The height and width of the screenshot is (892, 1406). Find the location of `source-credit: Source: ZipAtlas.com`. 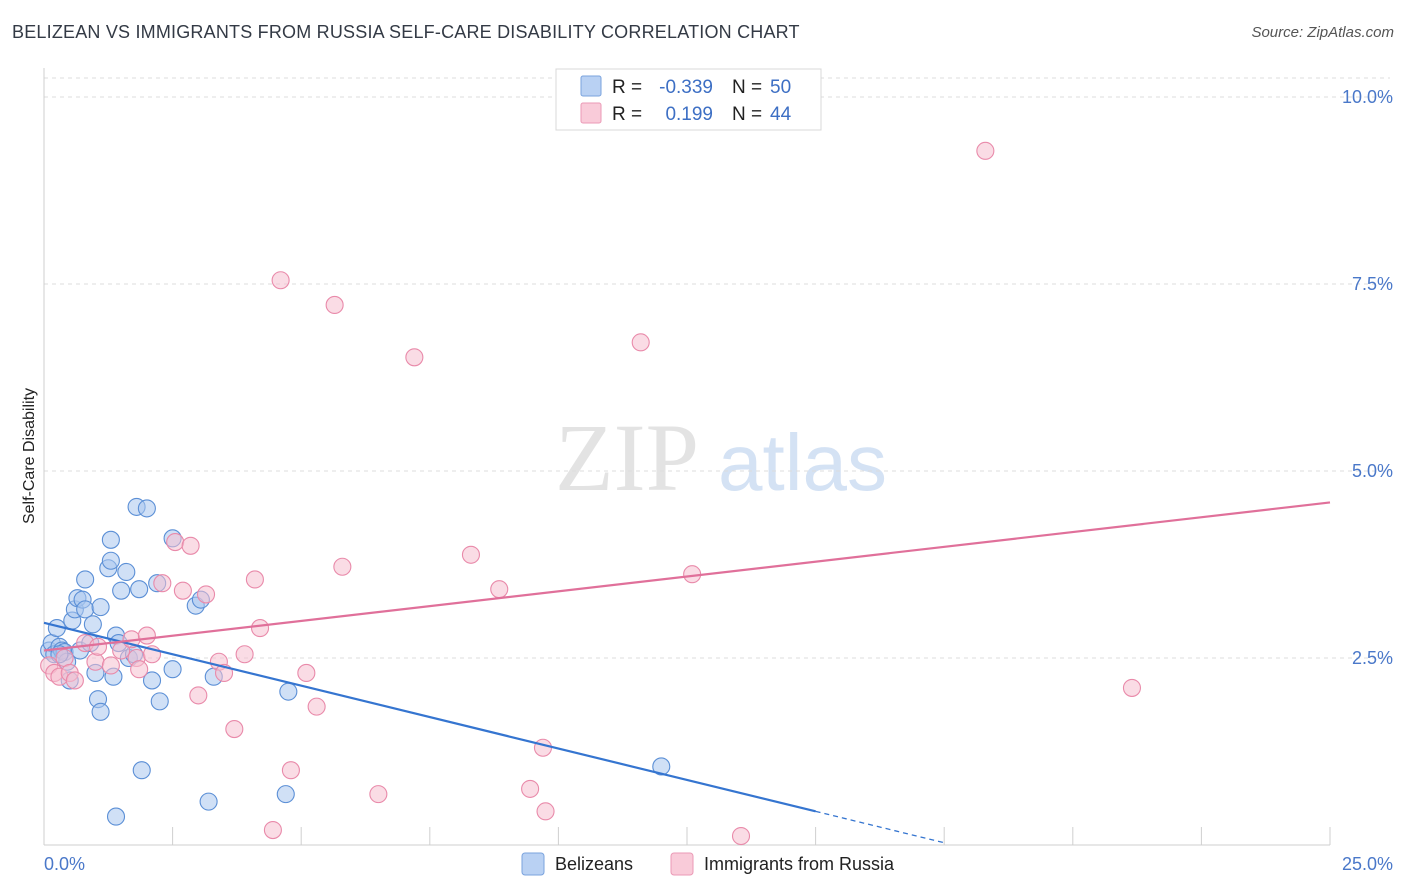

source-credit: Source: ZipAtlas.com is located at coordinates (1322, 32).